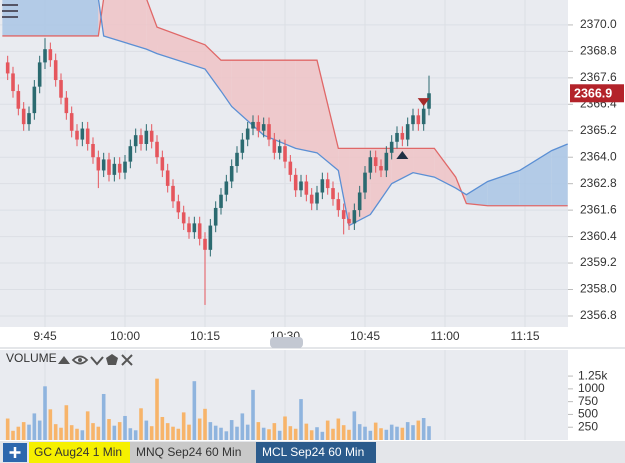  Describe the element at coordinates (598, 209) in the screenshot. I see `y-tick-label: 2361.6` at that location.